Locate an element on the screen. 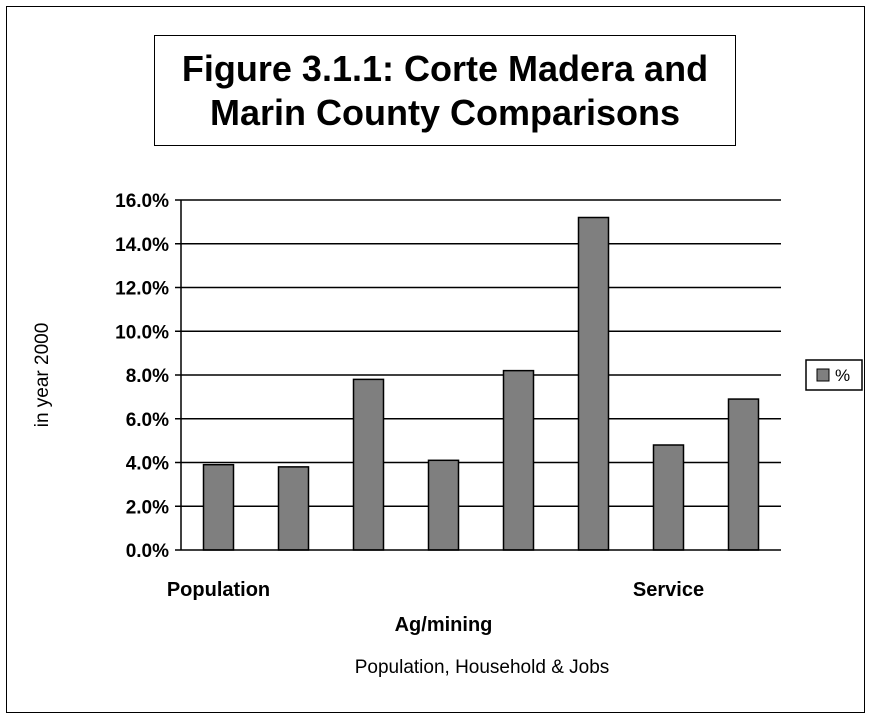 This screenshot has width=872, height=719. legend-swatch is located at coordinates (823, 375).